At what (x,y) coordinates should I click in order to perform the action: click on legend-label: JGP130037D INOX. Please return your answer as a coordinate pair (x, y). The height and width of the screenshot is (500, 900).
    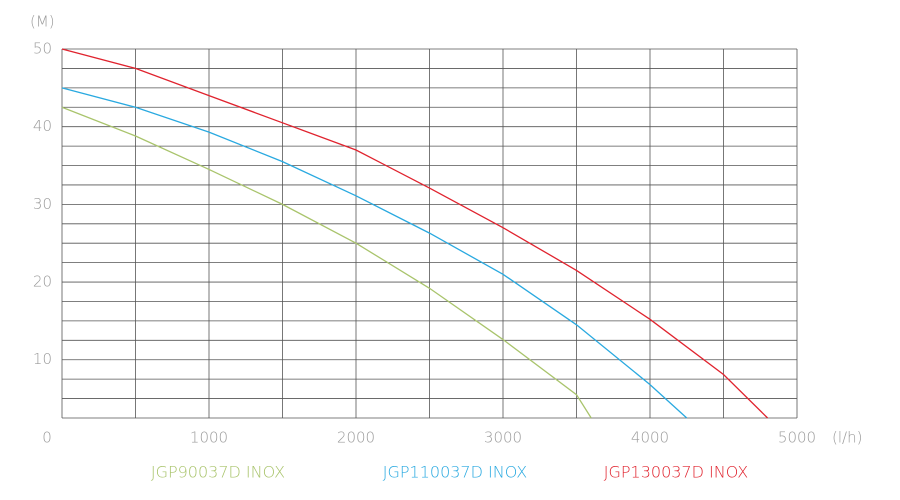
    Looking at the image, I should click on (676, 472).